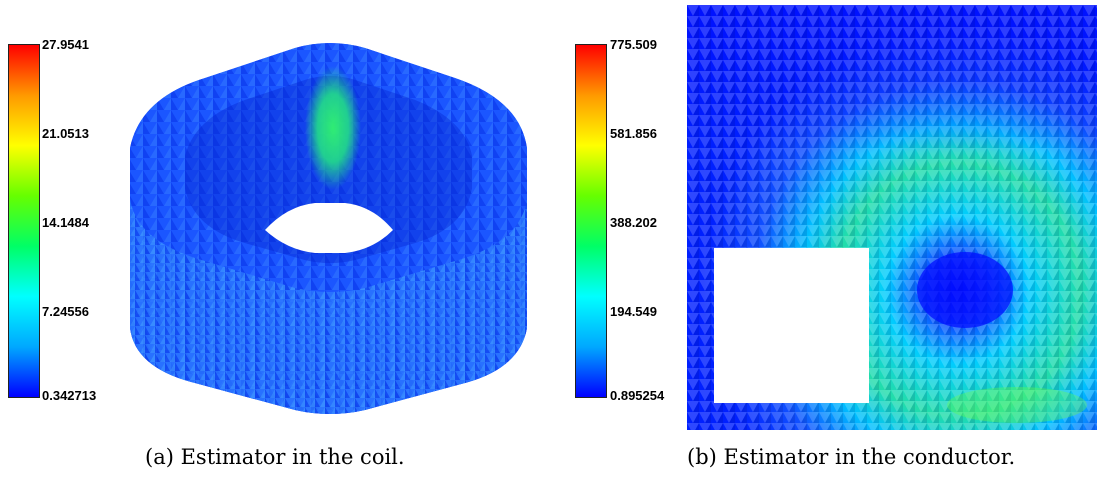 Image resolution: width=1099 pixels, height=483 pixels. What do you see at coordinates (24, 221) in the screenshot?
I see `colorbar-coil` at bounding box center [24, 221].